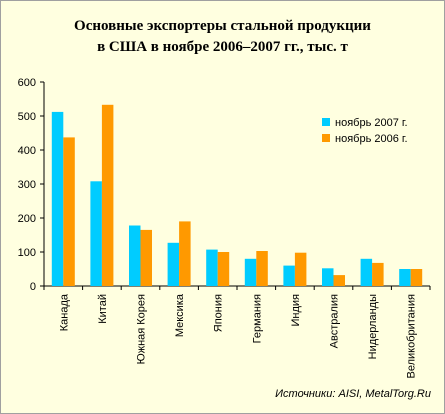 The height and width of the screenshot is (414, 445). What do you see at coordinates (373, 326) in the screenshot?
I see `x-tick-label: Нидерланды` at bounding box center [373, 326].